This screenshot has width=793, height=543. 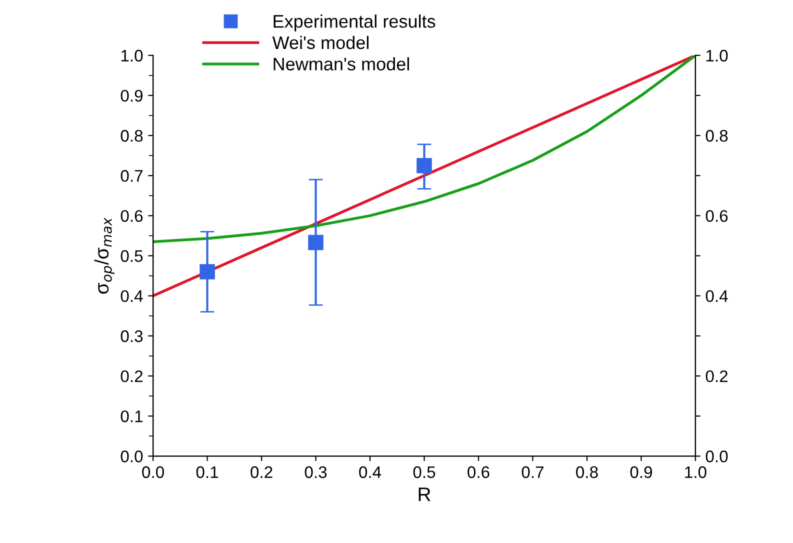 What do you see at coordinates (320, 43) in the screenshot?
I see `legend-label: Wei's model` at bounding box center [320, 43].